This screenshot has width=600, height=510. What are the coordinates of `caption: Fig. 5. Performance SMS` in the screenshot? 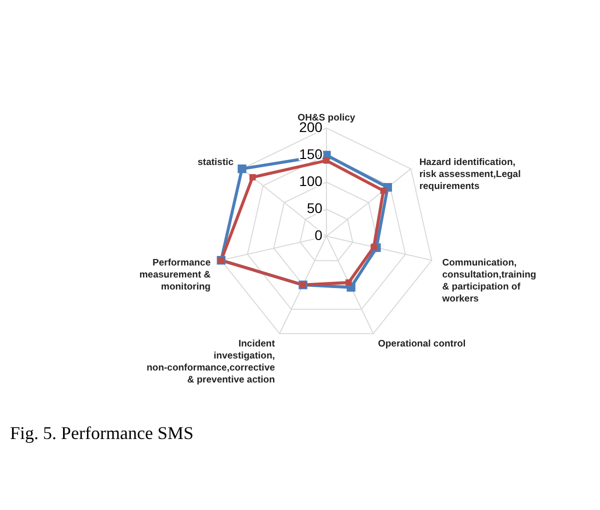 It's located at (102, 433).